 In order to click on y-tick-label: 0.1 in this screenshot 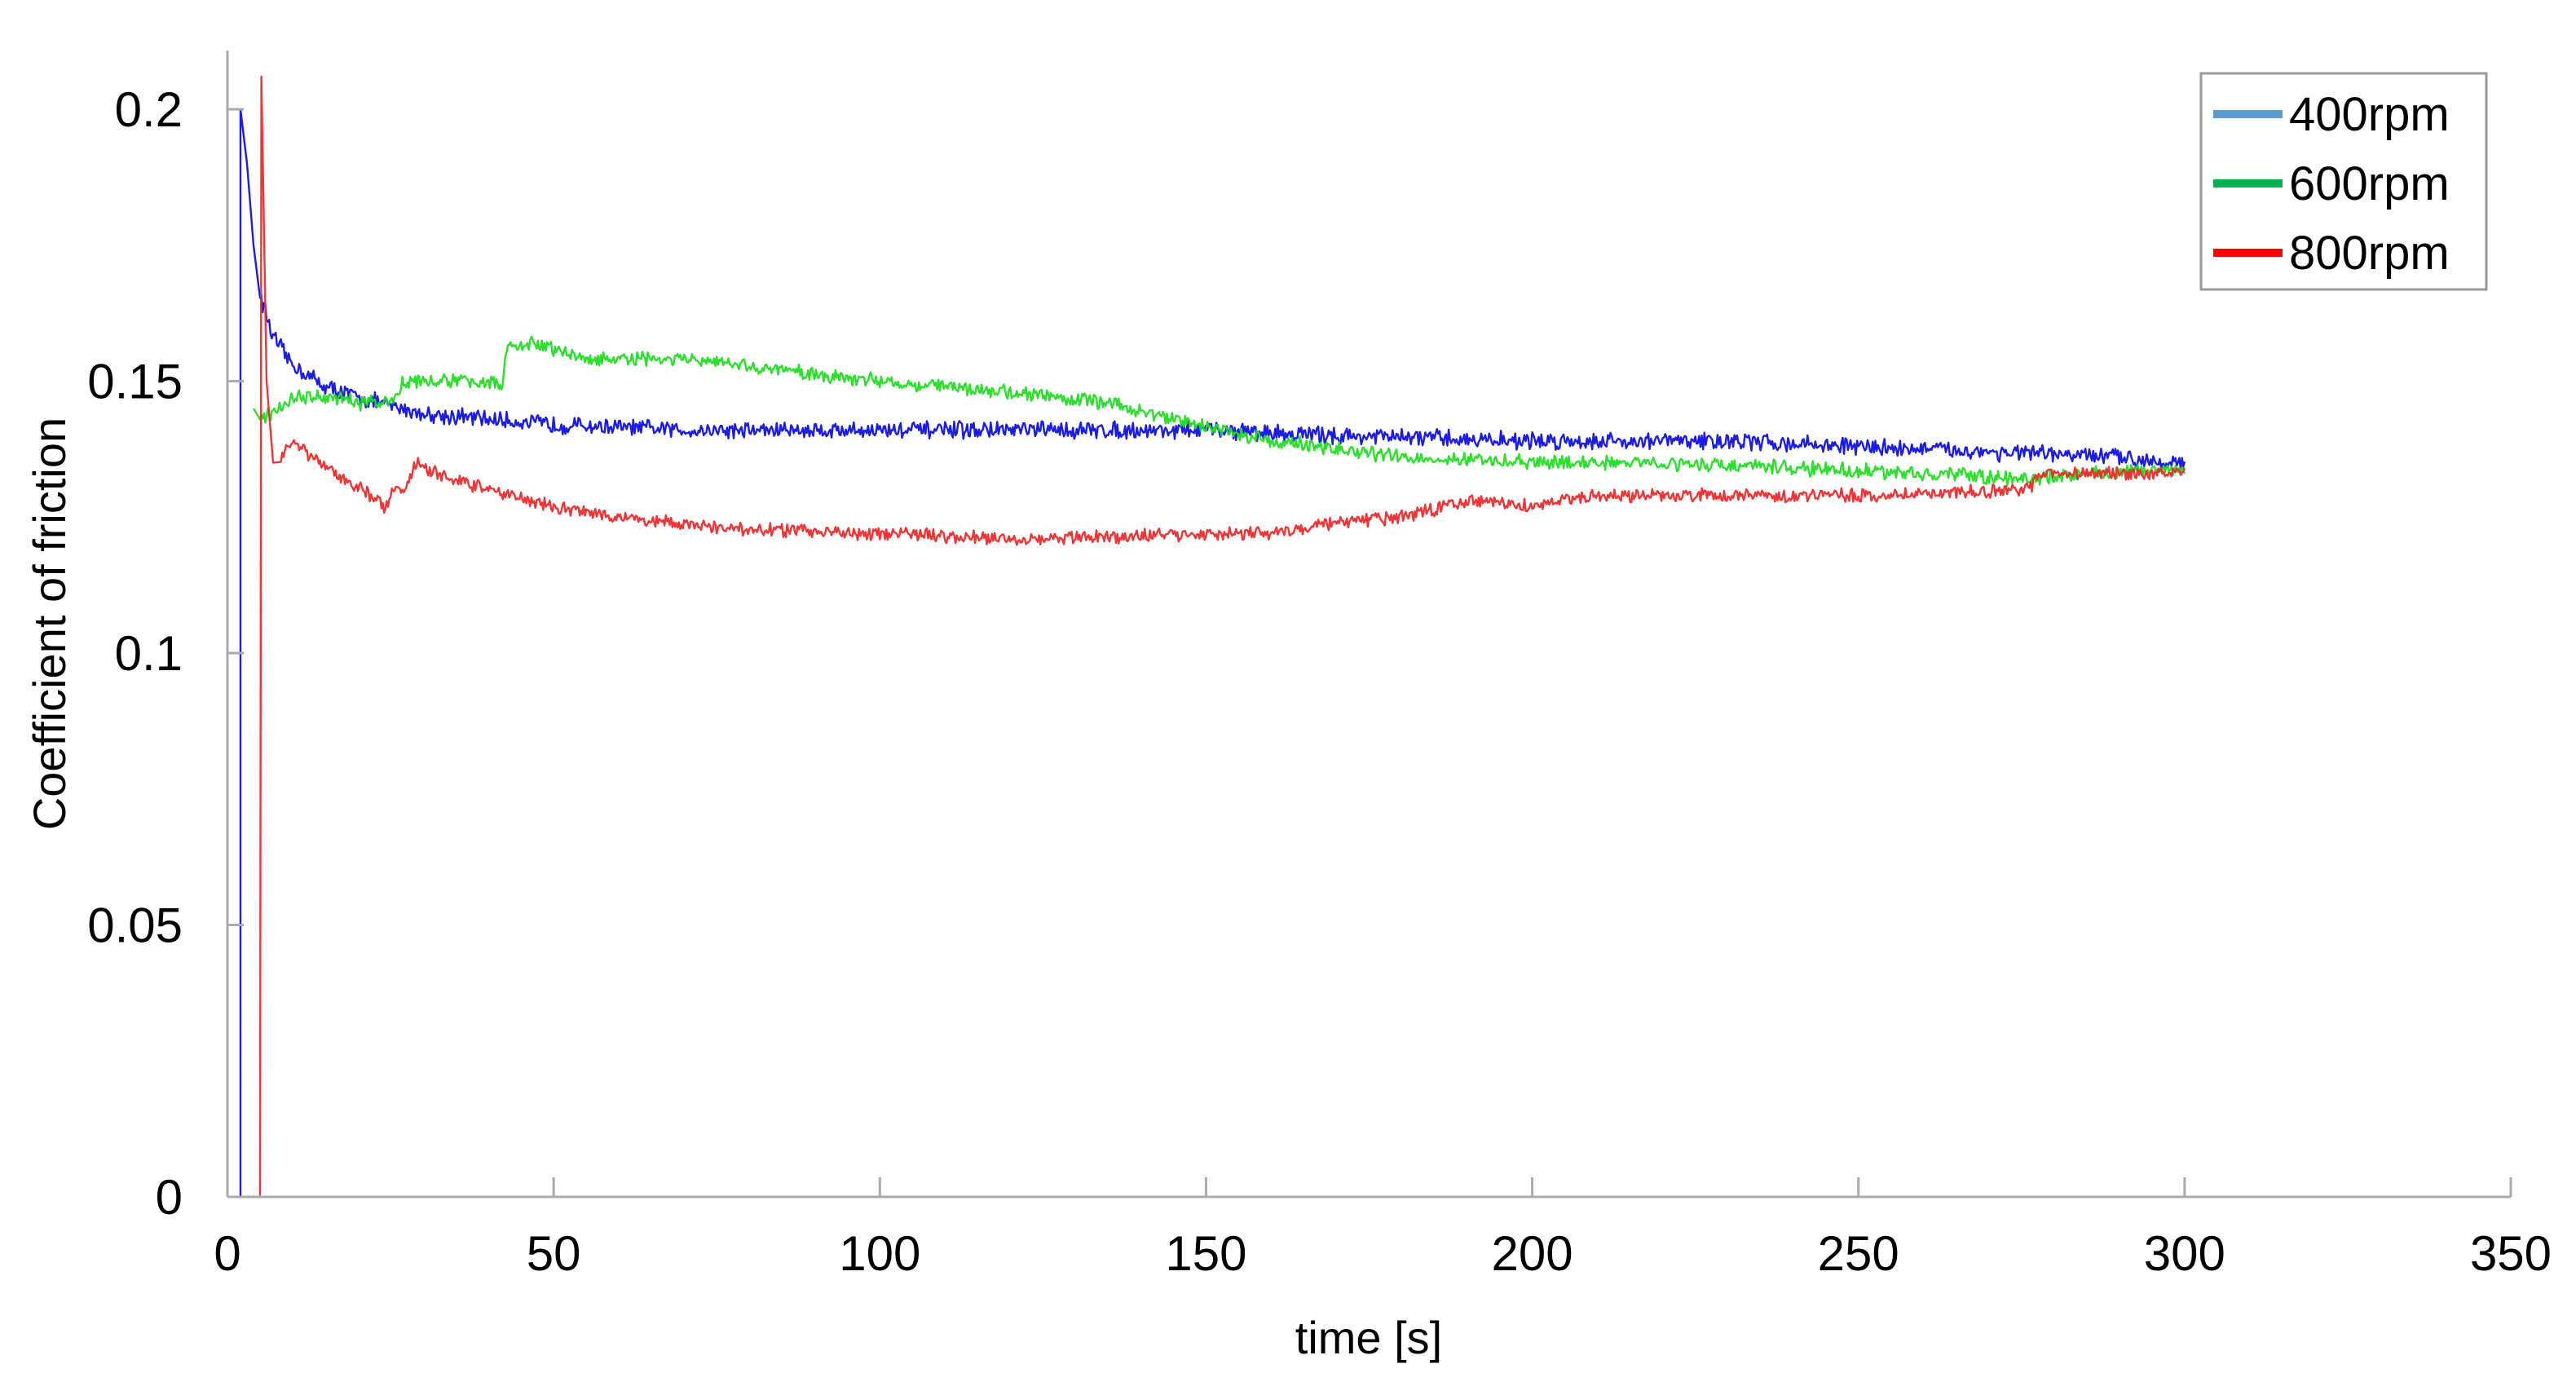, I will do `click(149, 653)`.